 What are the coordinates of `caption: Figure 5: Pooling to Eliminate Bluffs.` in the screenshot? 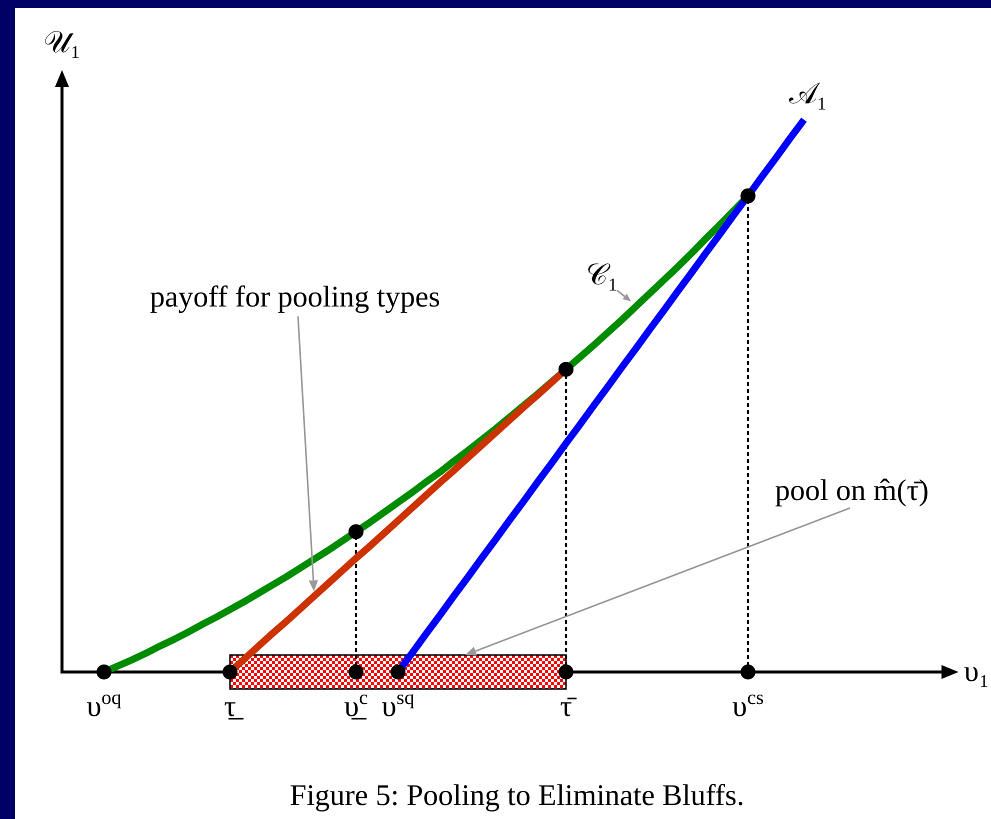 It's located at (517, 795).